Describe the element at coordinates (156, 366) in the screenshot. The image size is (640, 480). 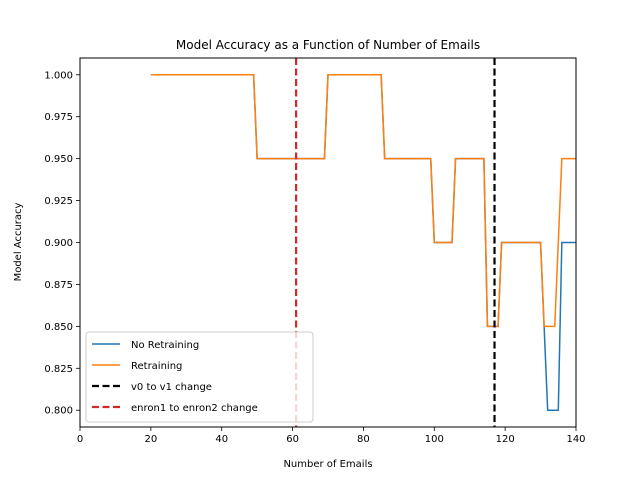
I see `legend-label-retraining: Retraining` at that location.